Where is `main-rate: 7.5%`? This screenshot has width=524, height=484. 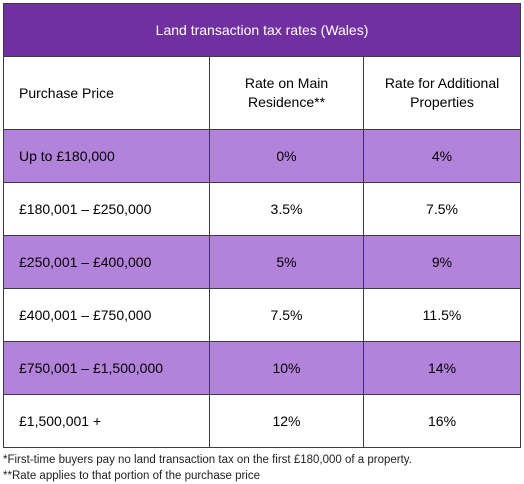 main-rate: 7.5% is located at coordinates (286, 315).